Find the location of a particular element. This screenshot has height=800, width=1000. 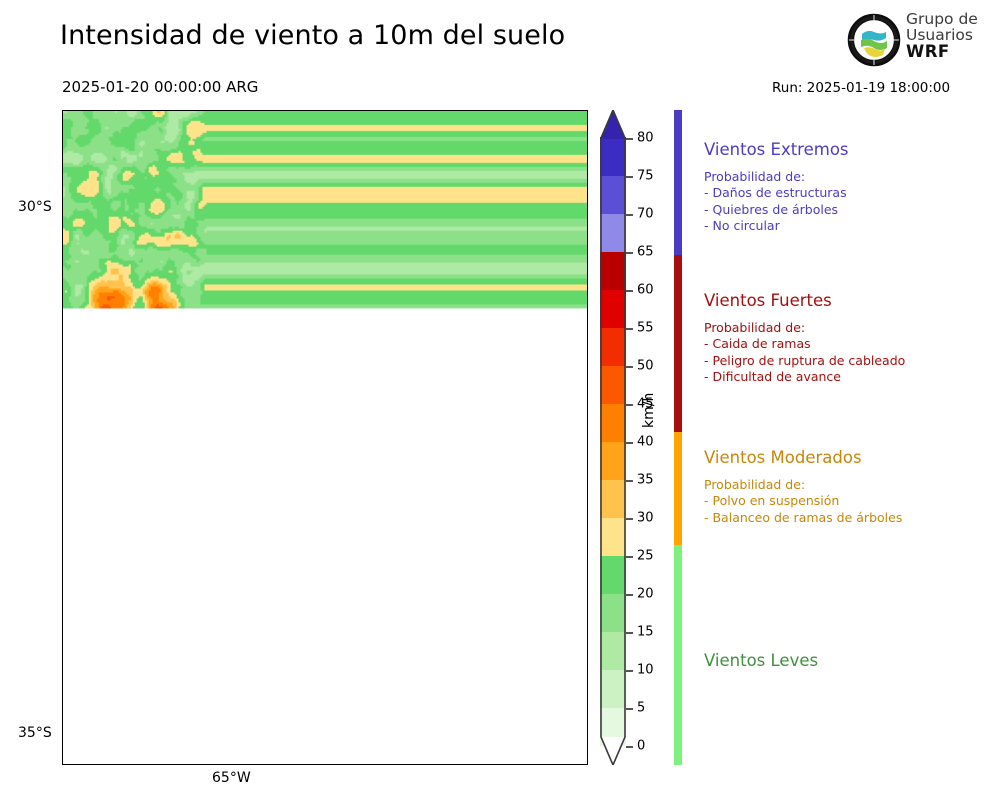

colorbar-top-arrow is located at coordinates (613, 124).